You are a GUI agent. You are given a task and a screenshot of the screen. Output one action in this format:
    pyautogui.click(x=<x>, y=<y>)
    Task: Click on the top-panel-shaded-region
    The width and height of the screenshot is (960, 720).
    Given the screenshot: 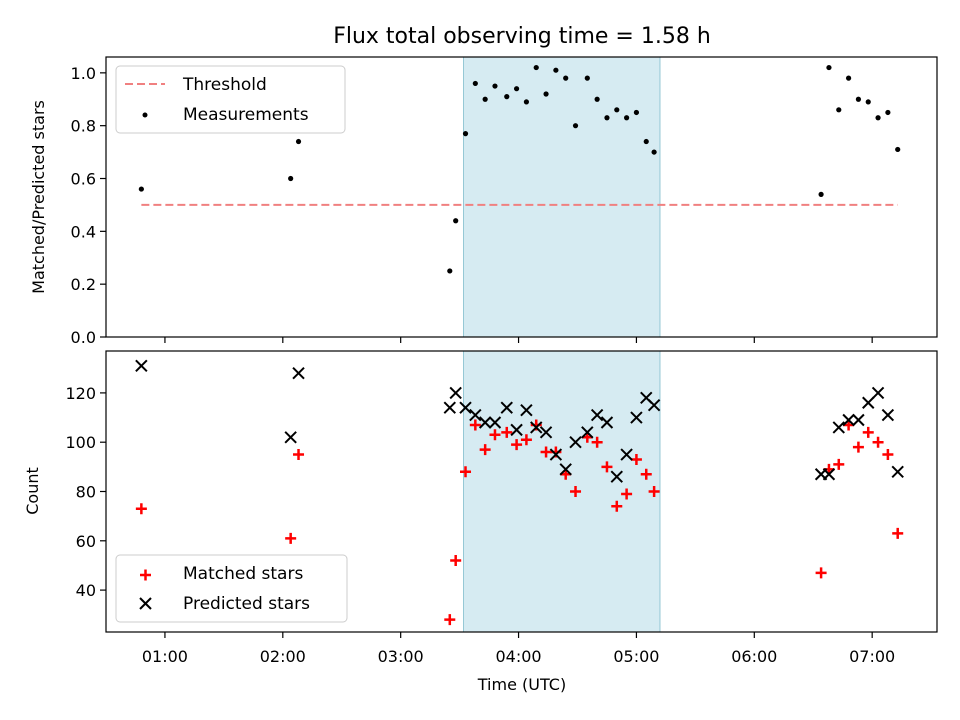 What is the action you would take?
    pyautogui.click(x=562, y=197)
    